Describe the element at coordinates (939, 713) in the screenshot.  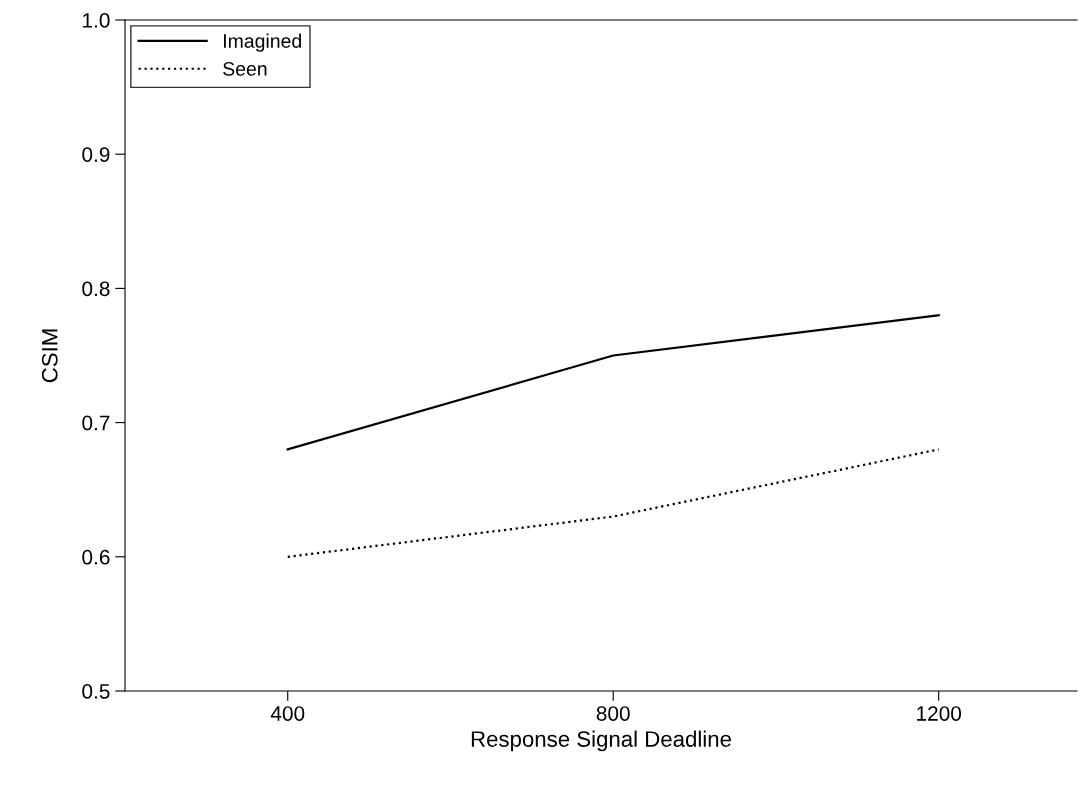
I see `x-tick-label: 1200` at that location.